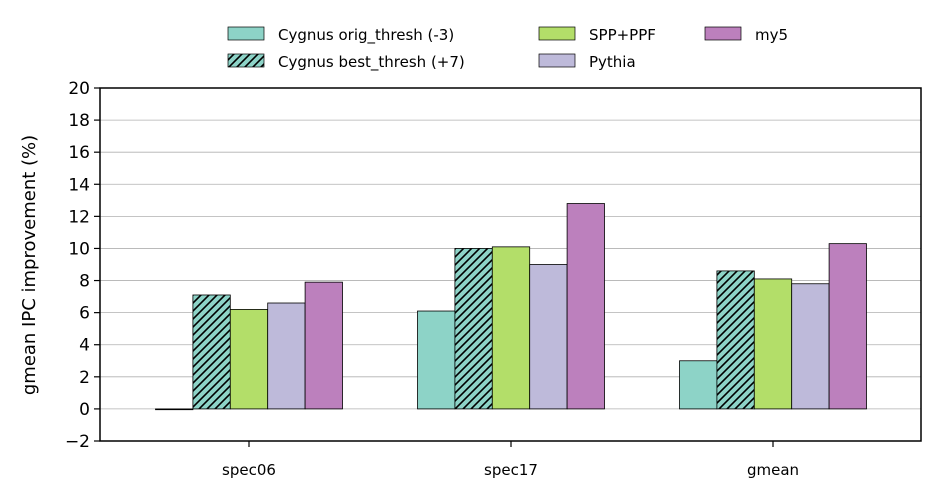 The height and width of the screenshot is (499, 940). What do you see at coordinates (79, 121) in the screenshot?
I see `y-tick-label: 18` at bounding box center [79, 121].